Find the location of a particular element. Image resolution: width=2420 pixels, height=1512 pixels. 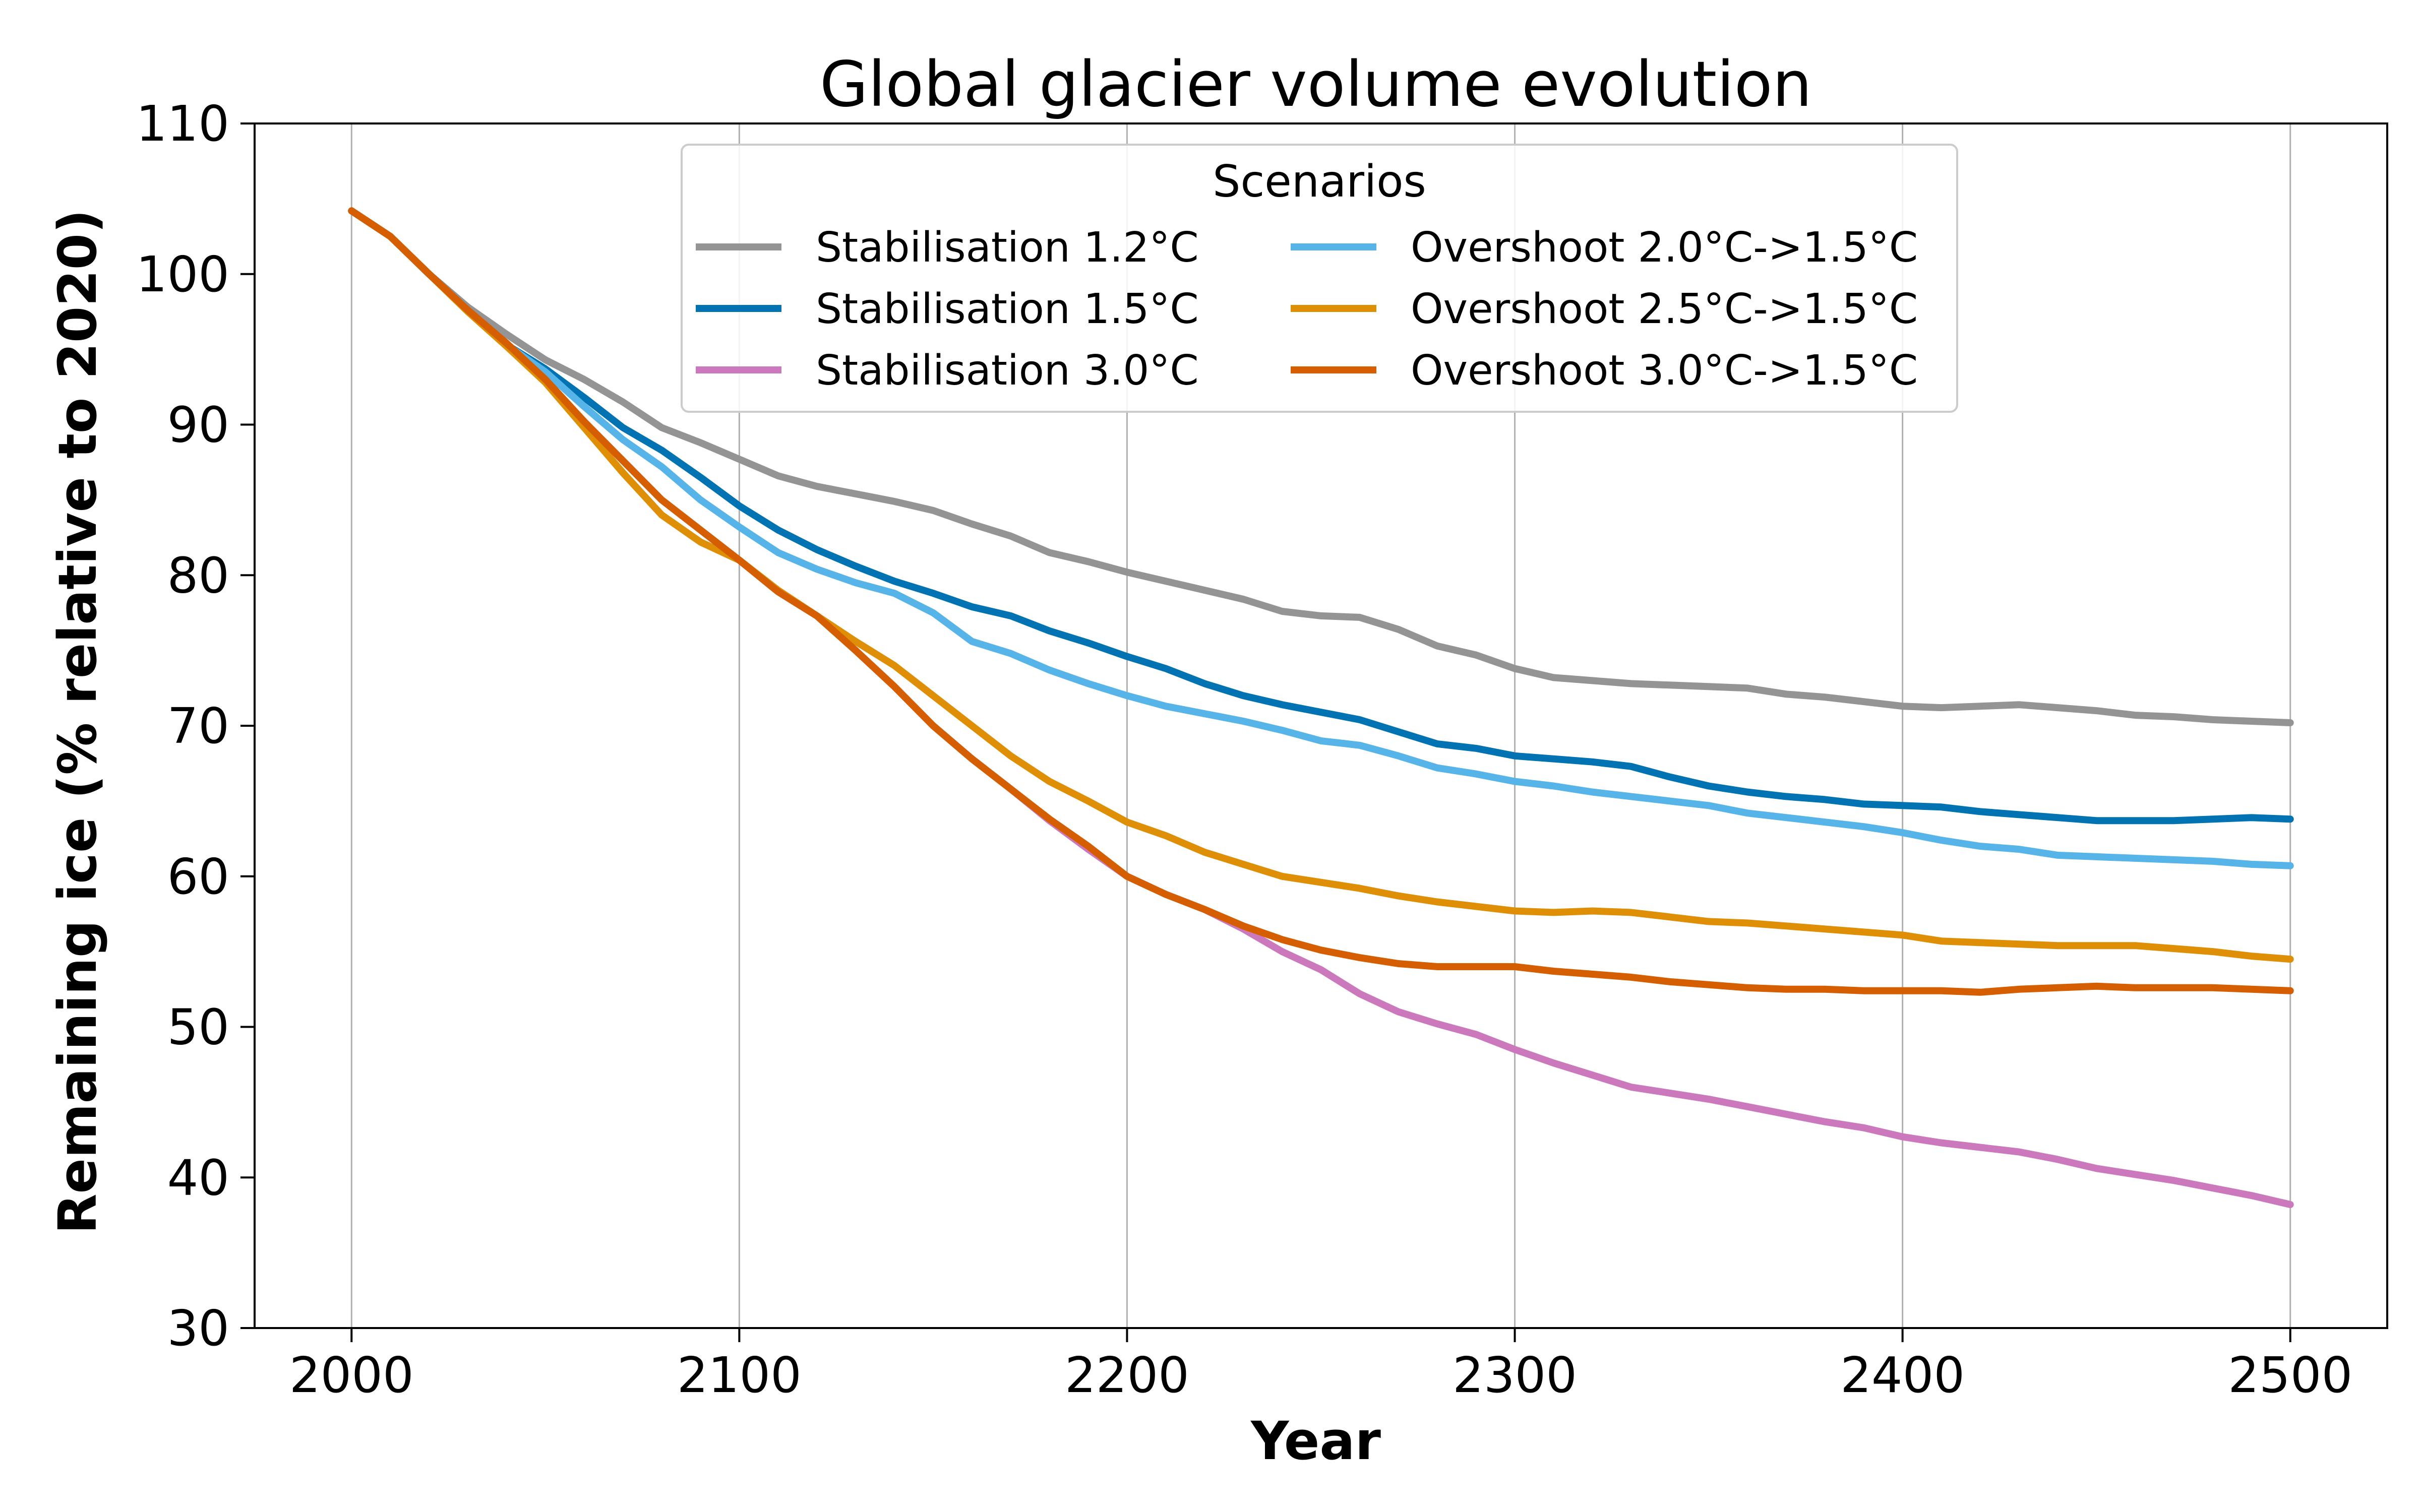

legend-label: Stabilisation 1.5°C is located at coordinates (1007, 309).